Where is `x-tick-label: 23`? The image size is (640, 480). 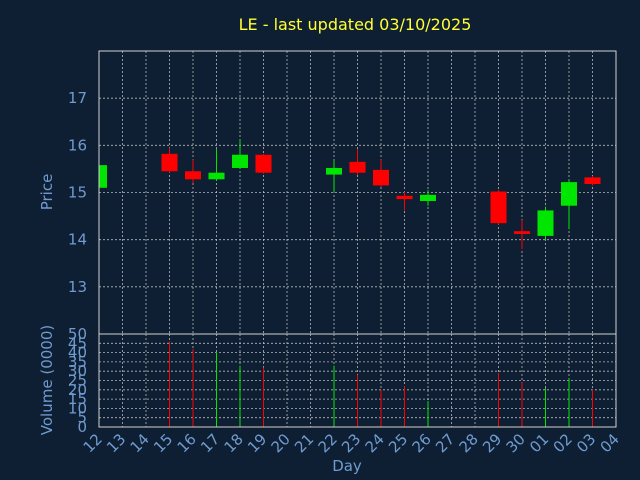
x-tick-label: 23 is located at coordinates (351, 443).